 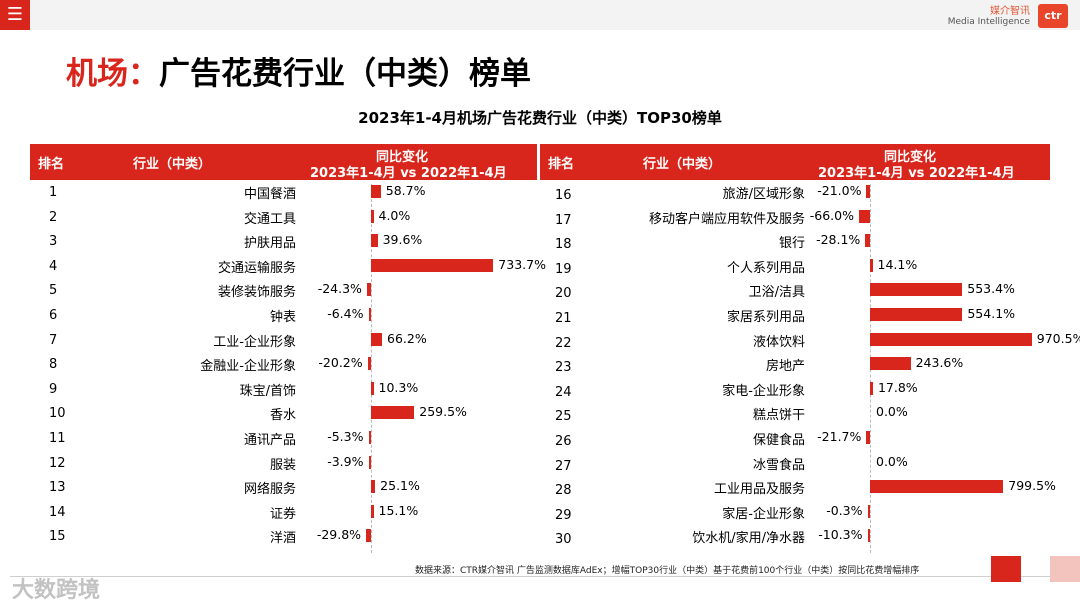 I want to click on top-bar: ☰ 媒介智讯 Media Intelligence ctr, so click(x=540, y=15).